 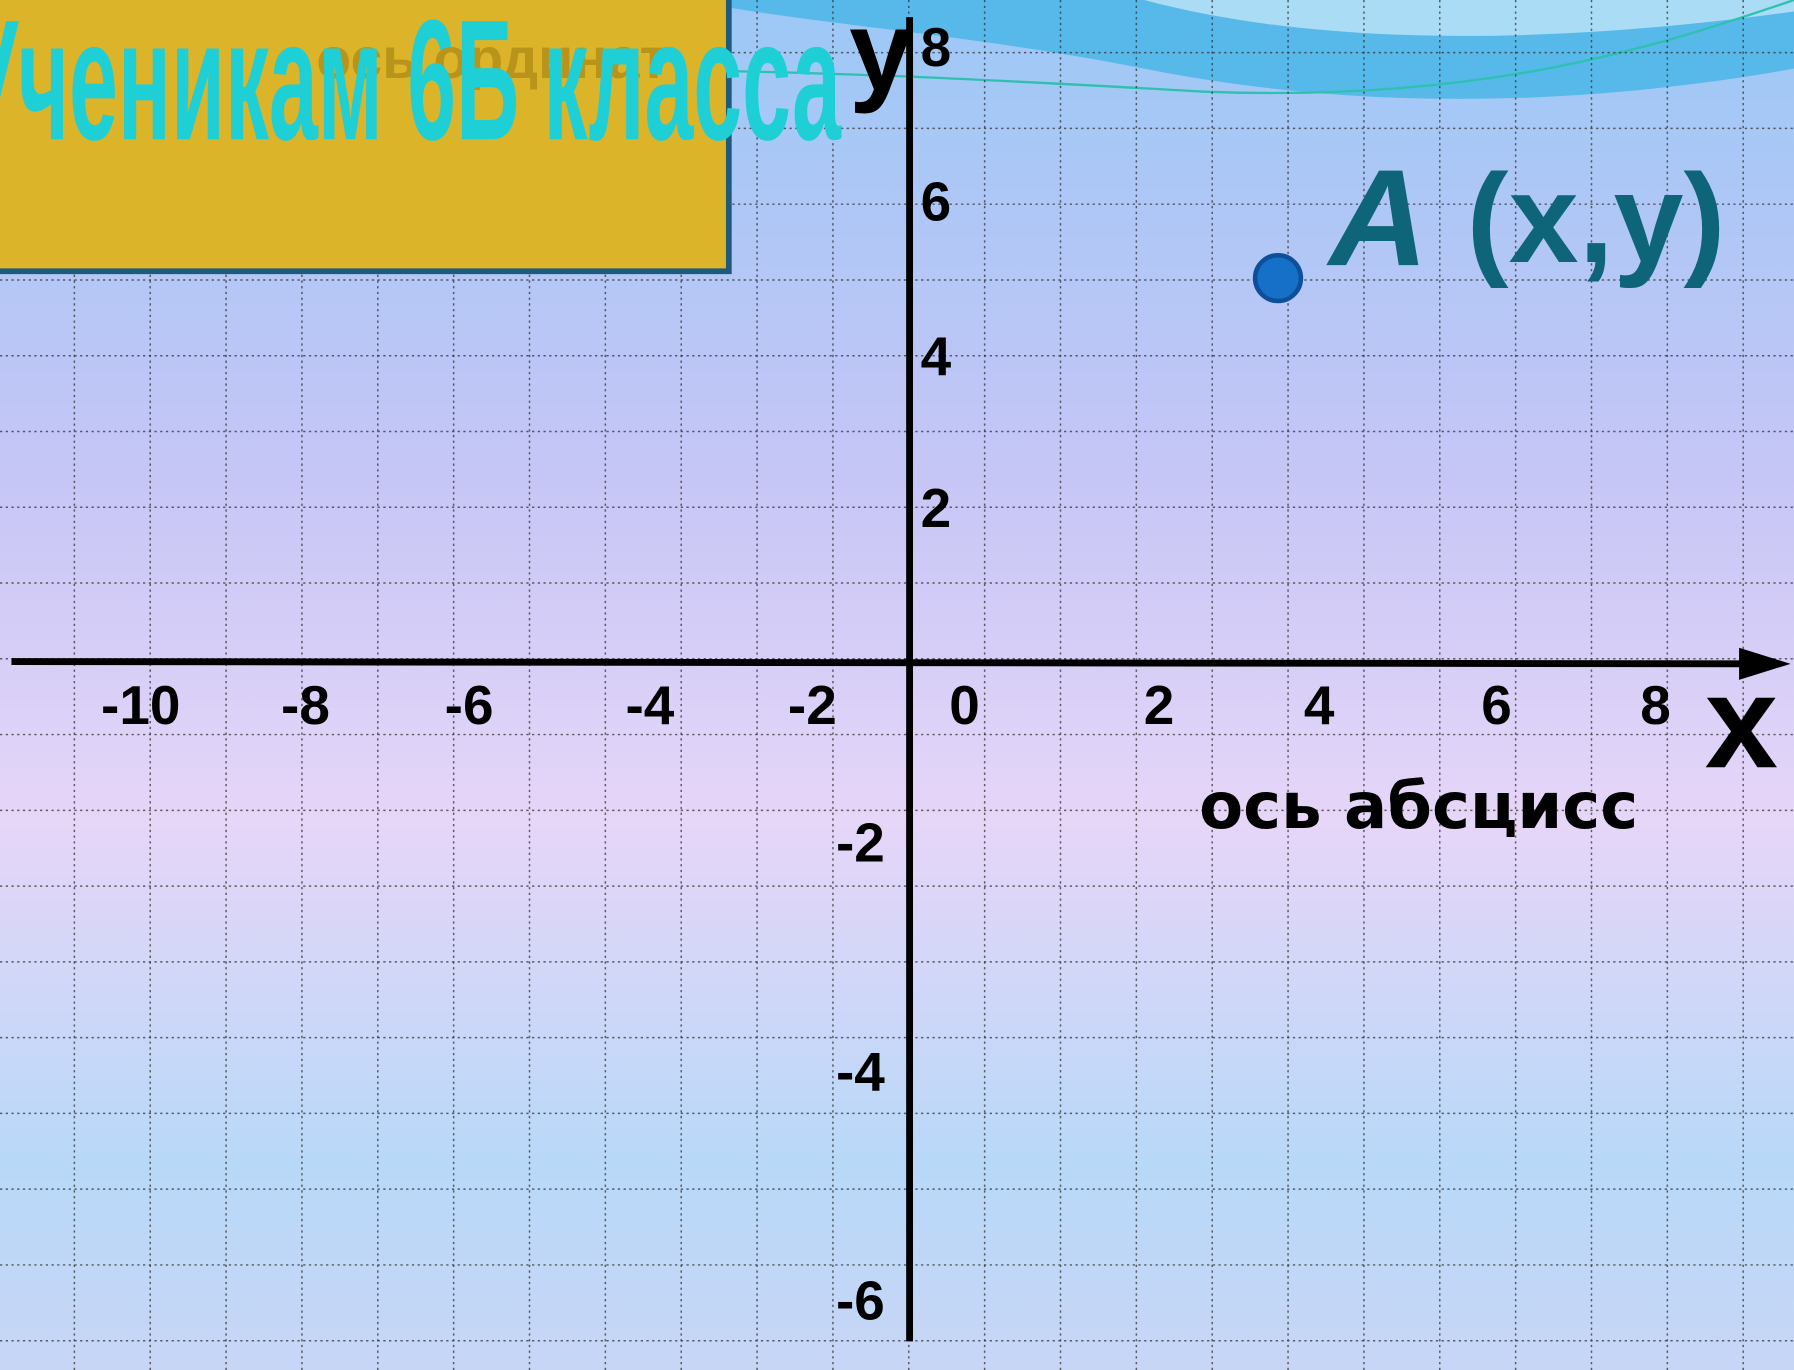 I want to click on point-a, so click(x=1278, y=278).